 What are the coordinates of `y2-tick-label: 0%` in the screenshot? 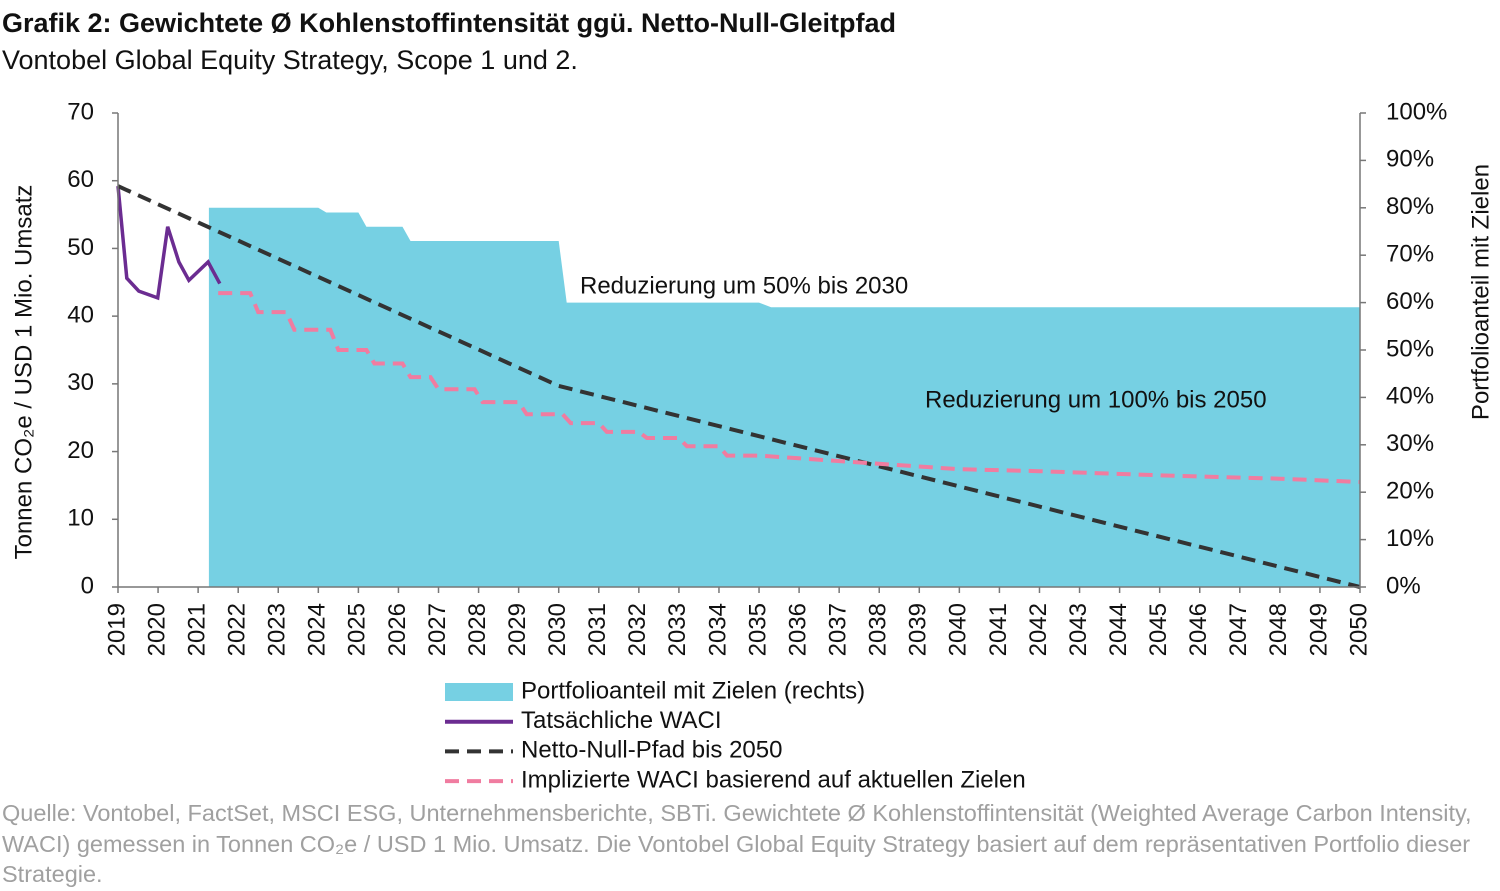 It's located at (1403, 585).